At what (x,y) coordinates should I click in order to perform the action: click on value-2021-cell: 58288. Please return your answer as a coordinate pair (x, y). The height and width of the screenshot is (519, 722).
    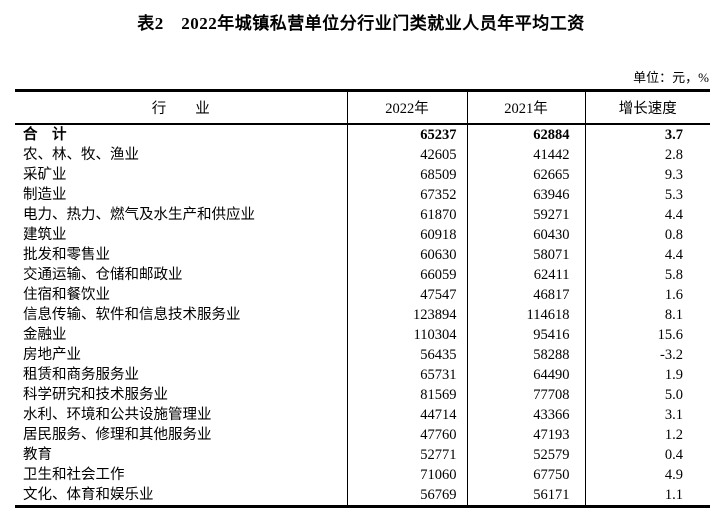
    Looking at the image, I should click on (526, 355).